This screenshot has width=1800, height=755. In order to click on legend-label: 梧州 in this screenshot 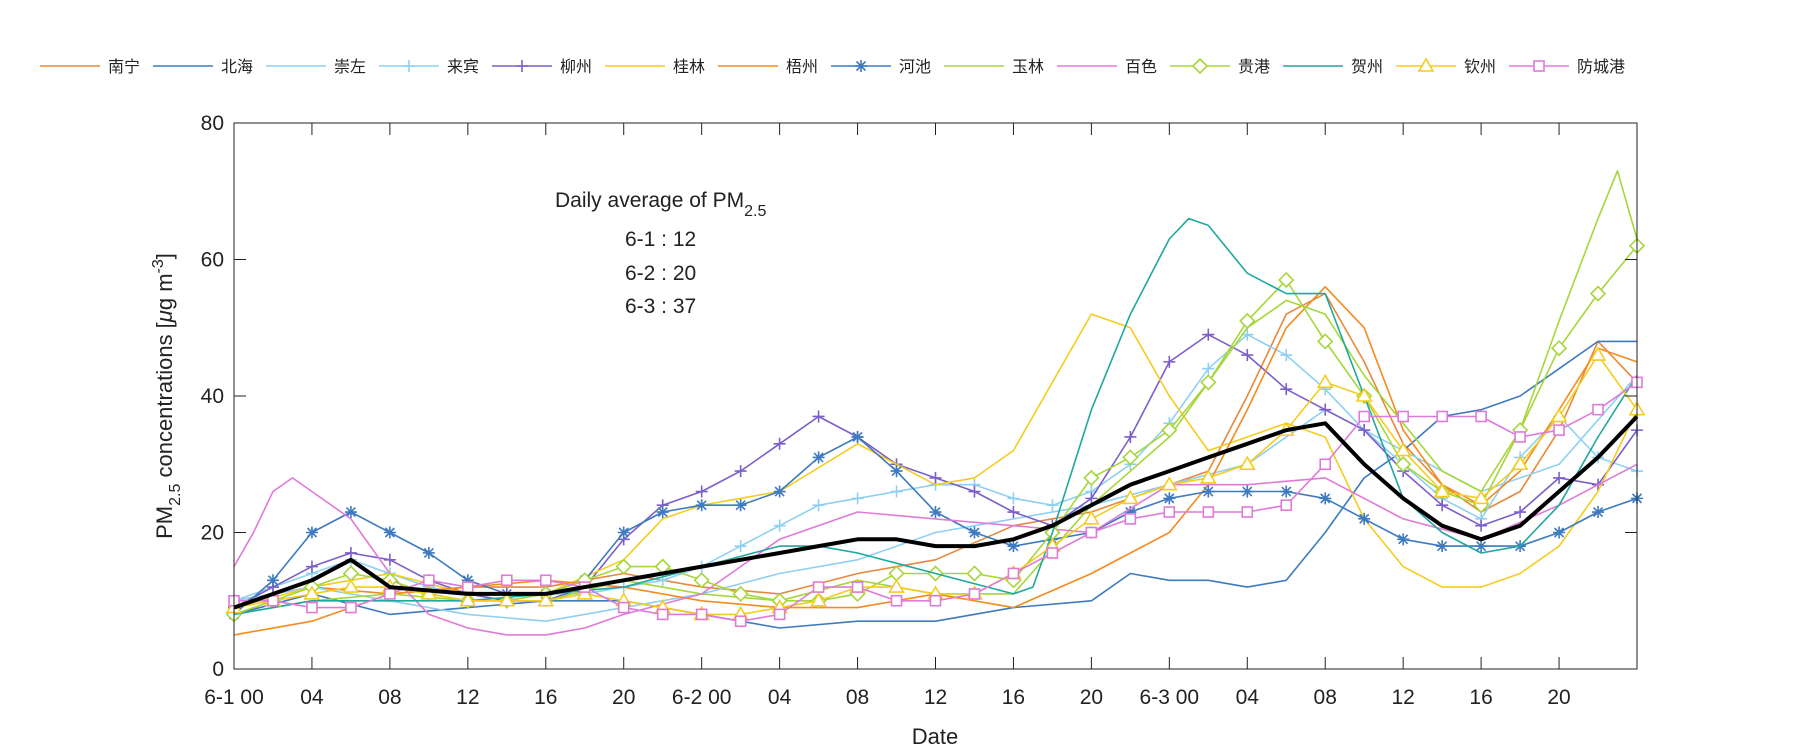, I will do `click(802, 67)`.